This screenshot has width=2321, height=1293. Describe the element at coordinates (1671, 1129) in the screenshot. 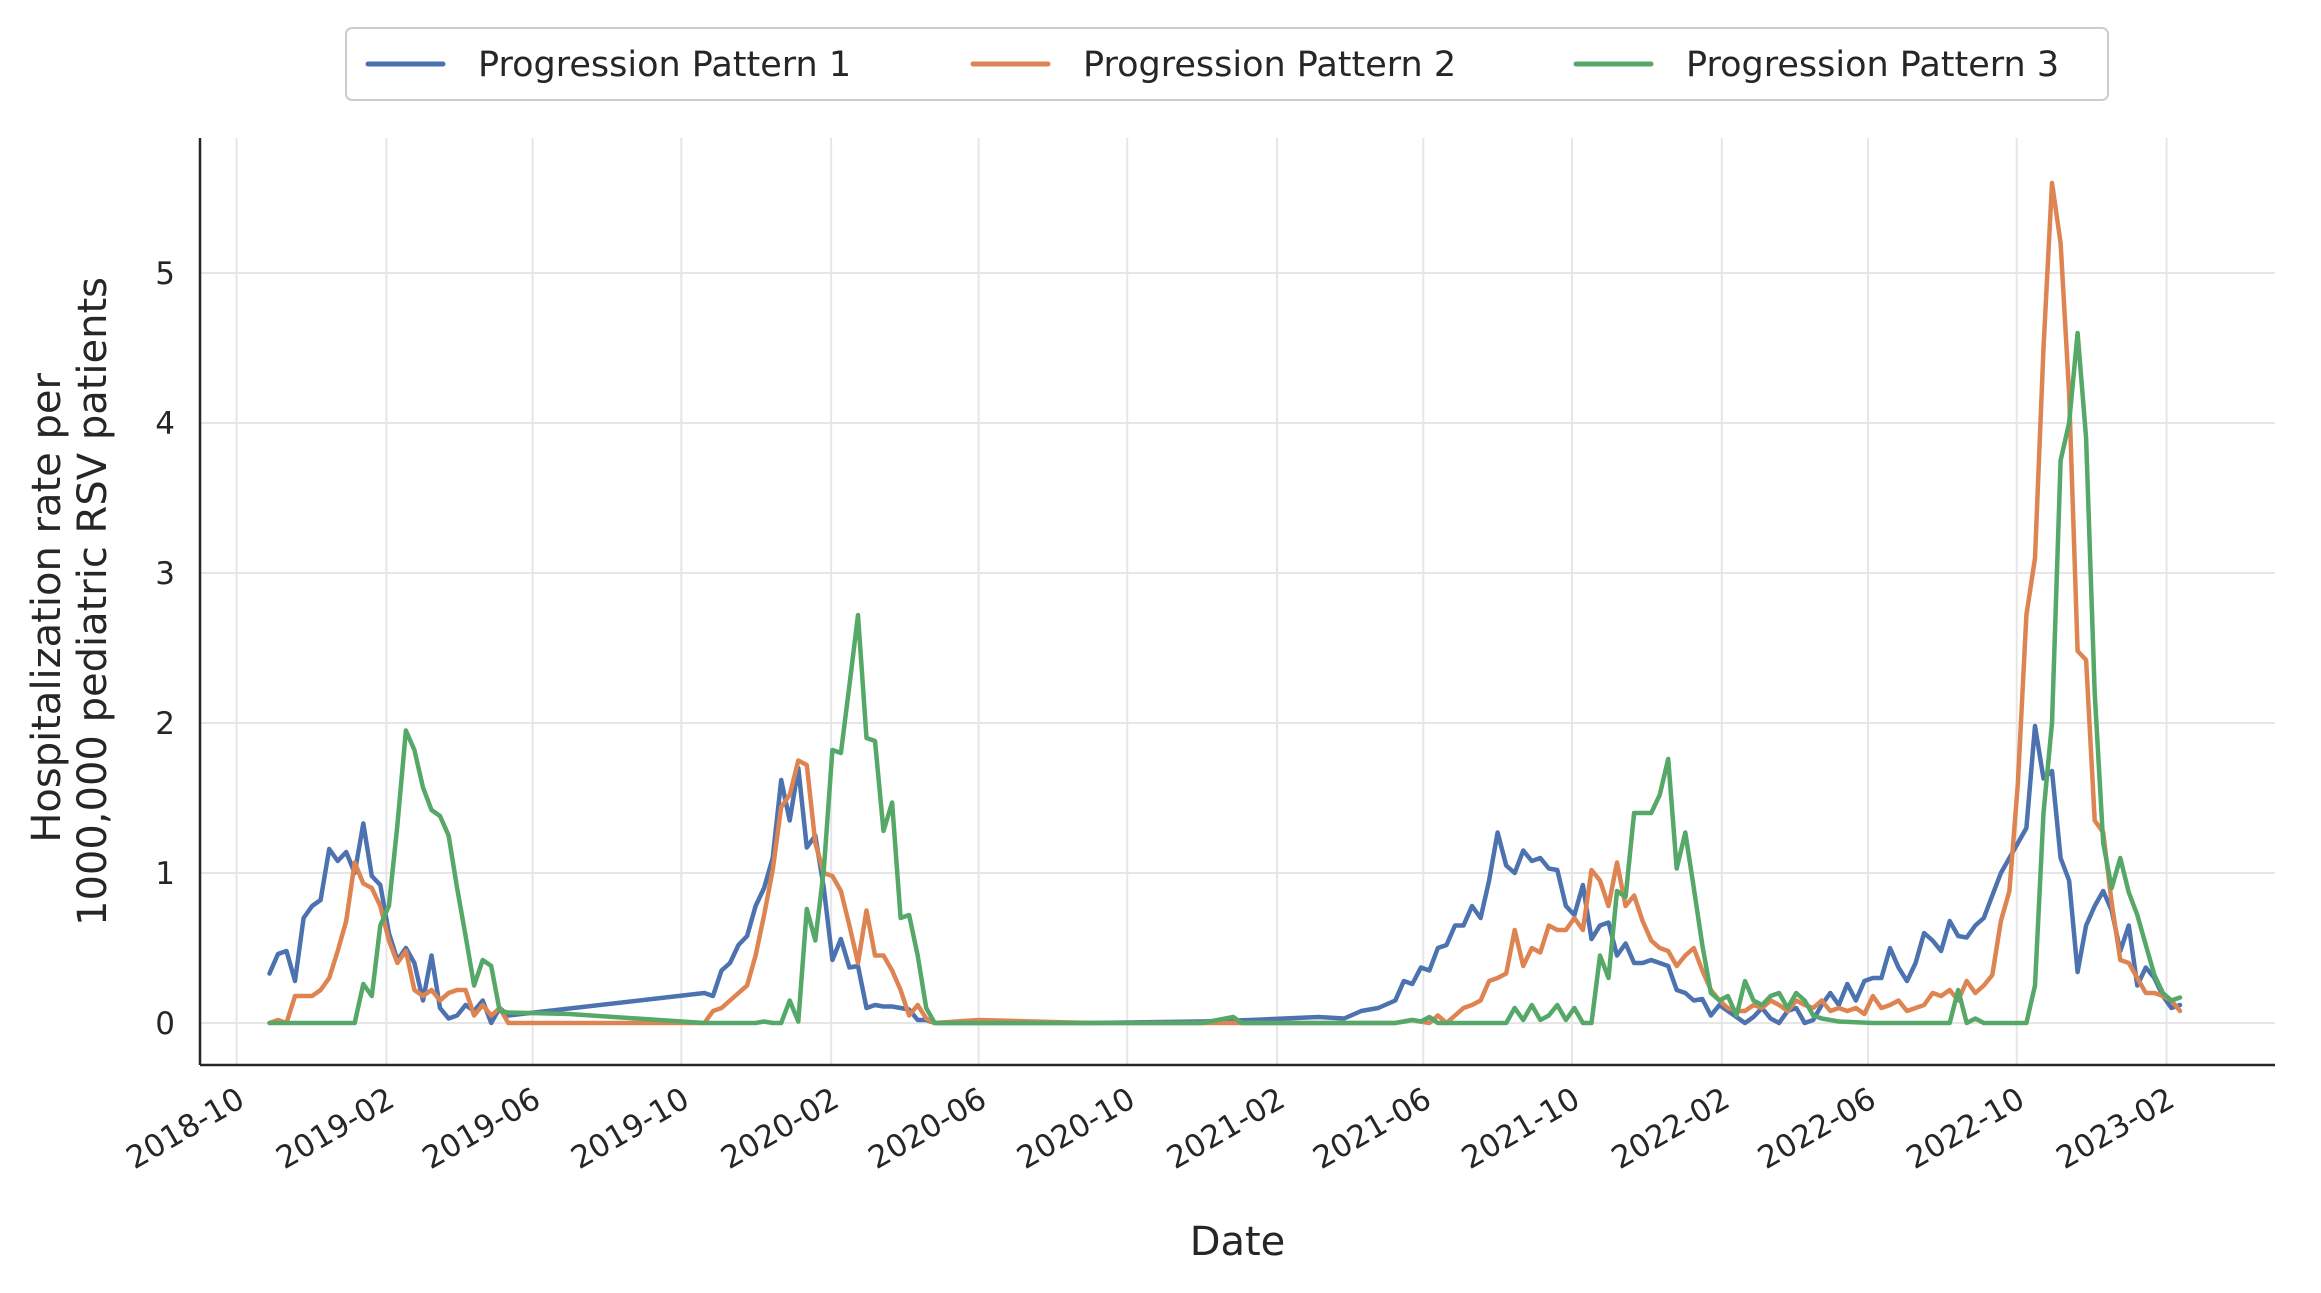

I see `x-tick-label: 2022-02` at that location.